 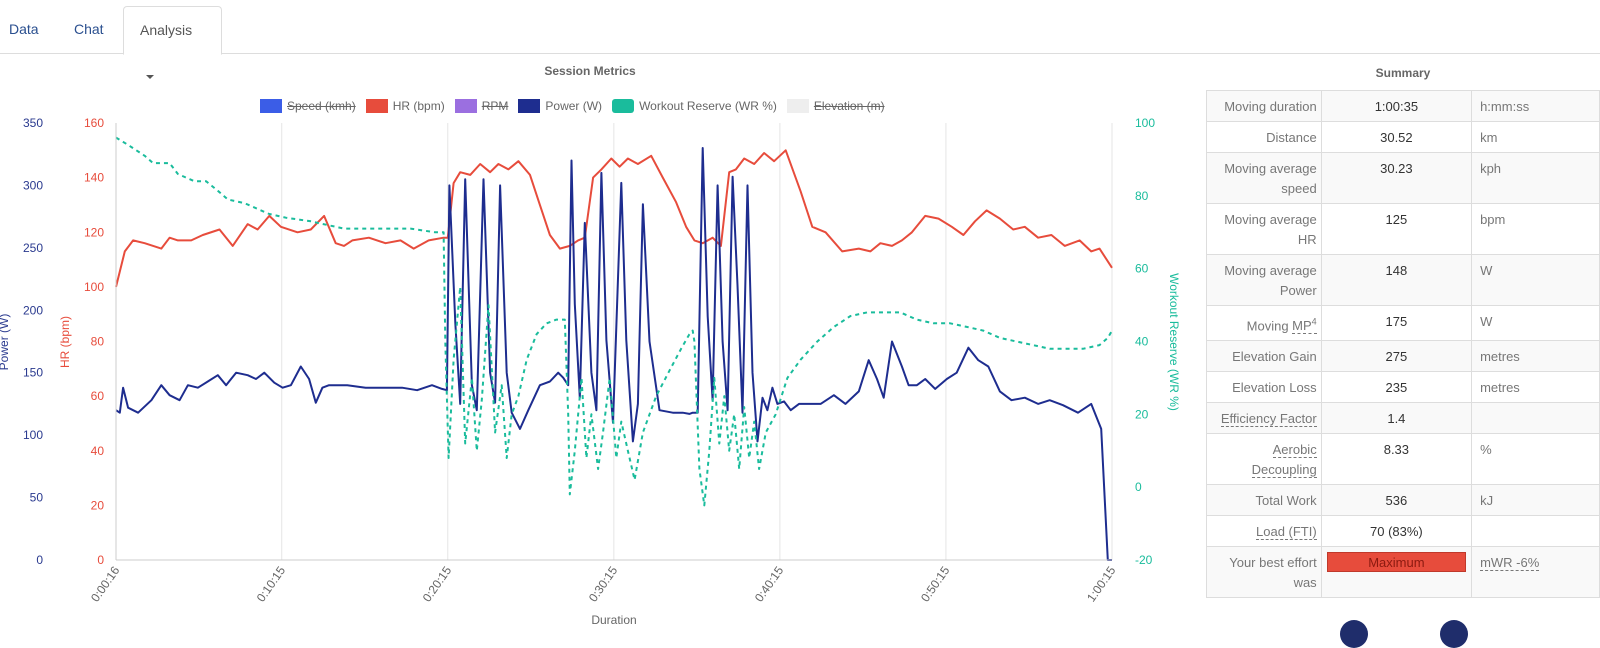 What do you see at coordinates (418, 106) in the screenshot?
I see `legend-label: HR (bpm)` at bounding box center [418, 106].